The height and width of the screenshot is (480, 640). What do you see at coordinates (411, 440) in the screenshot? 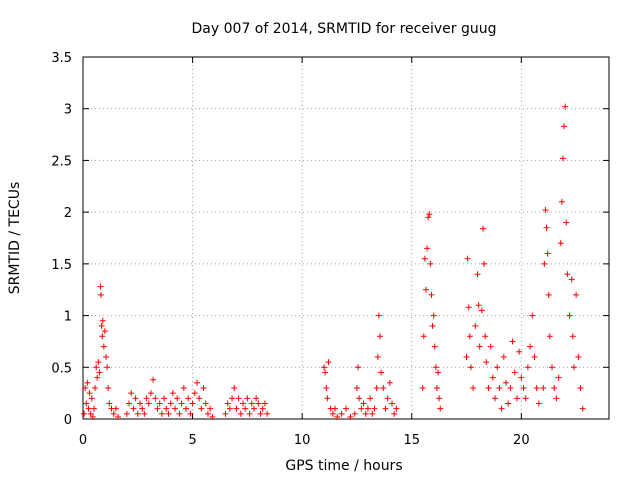
I see `x-tick-label: 15` at bounding box center [411, 440].